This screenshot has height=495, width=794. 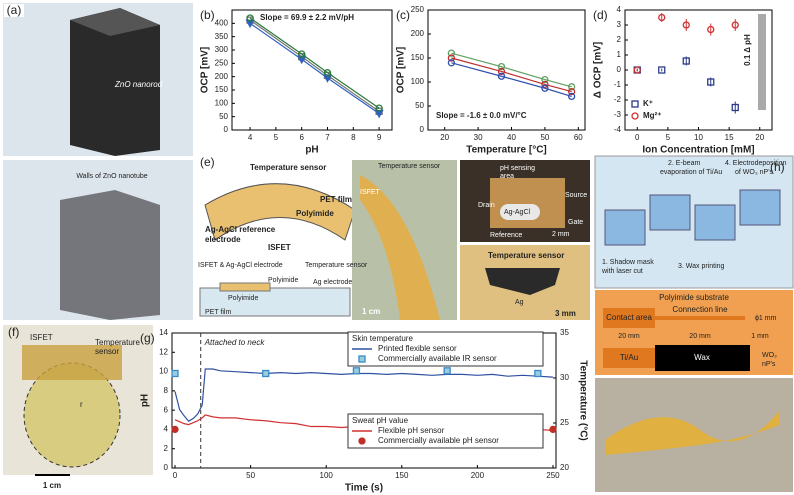 I want to click on label: Contact area, so click(x=629, y=317).